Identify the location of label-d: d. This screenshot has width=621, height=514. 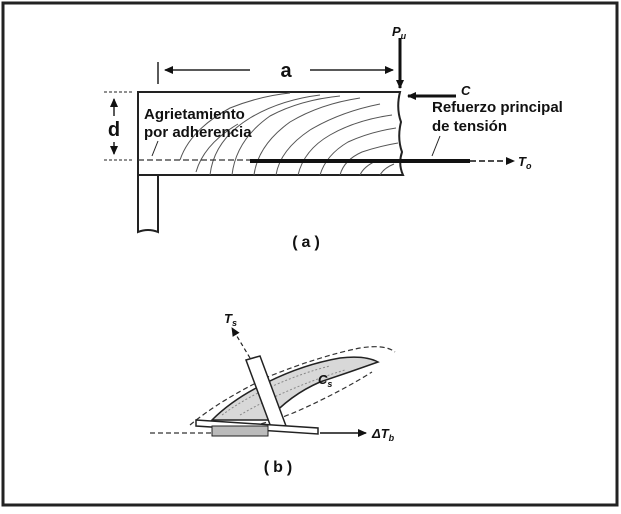
(114, 130).